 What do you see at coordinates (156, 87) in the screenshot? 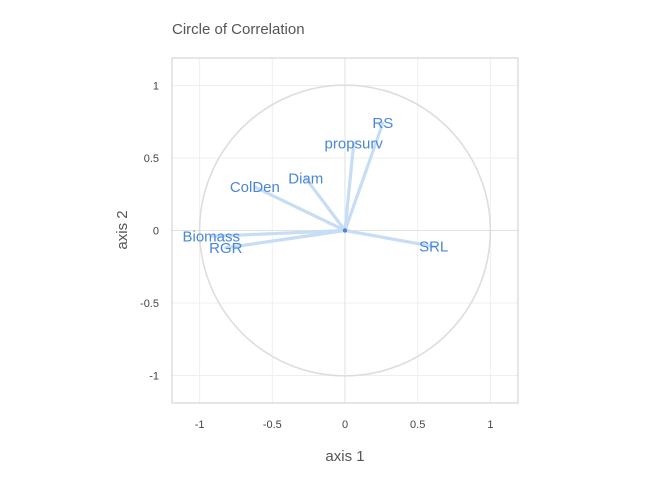
I see `y-tick-label: 1` at bounding box center [156, 87].